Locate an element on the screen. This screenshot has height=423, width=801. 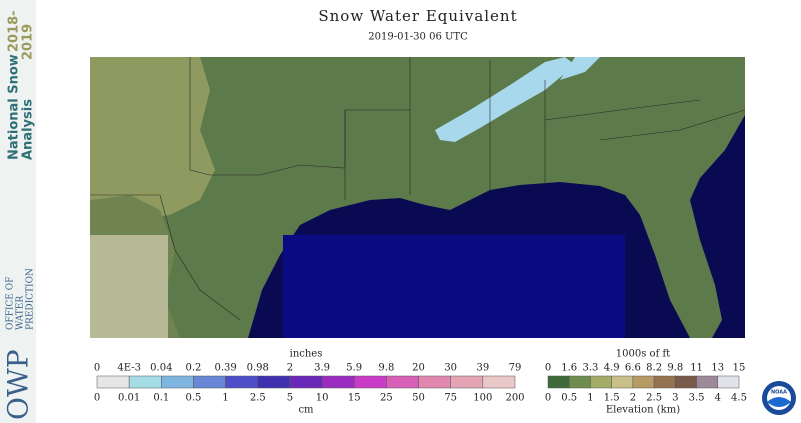
logo-line: OFFICE OF is located at coordinates (11, 303).